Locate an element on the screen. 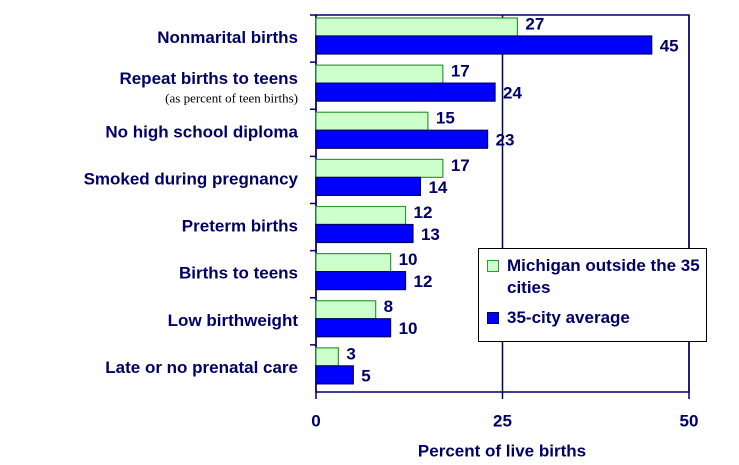  value-label: 27 is located at coordinates (534, 23).